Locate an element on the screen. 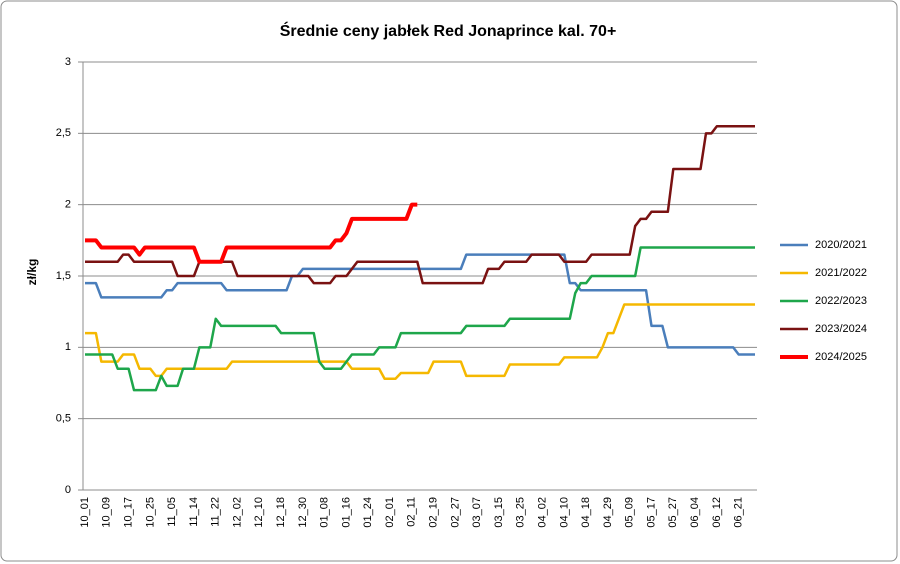  x-tick-label: 02_01 is located at coordinates (390, 512).